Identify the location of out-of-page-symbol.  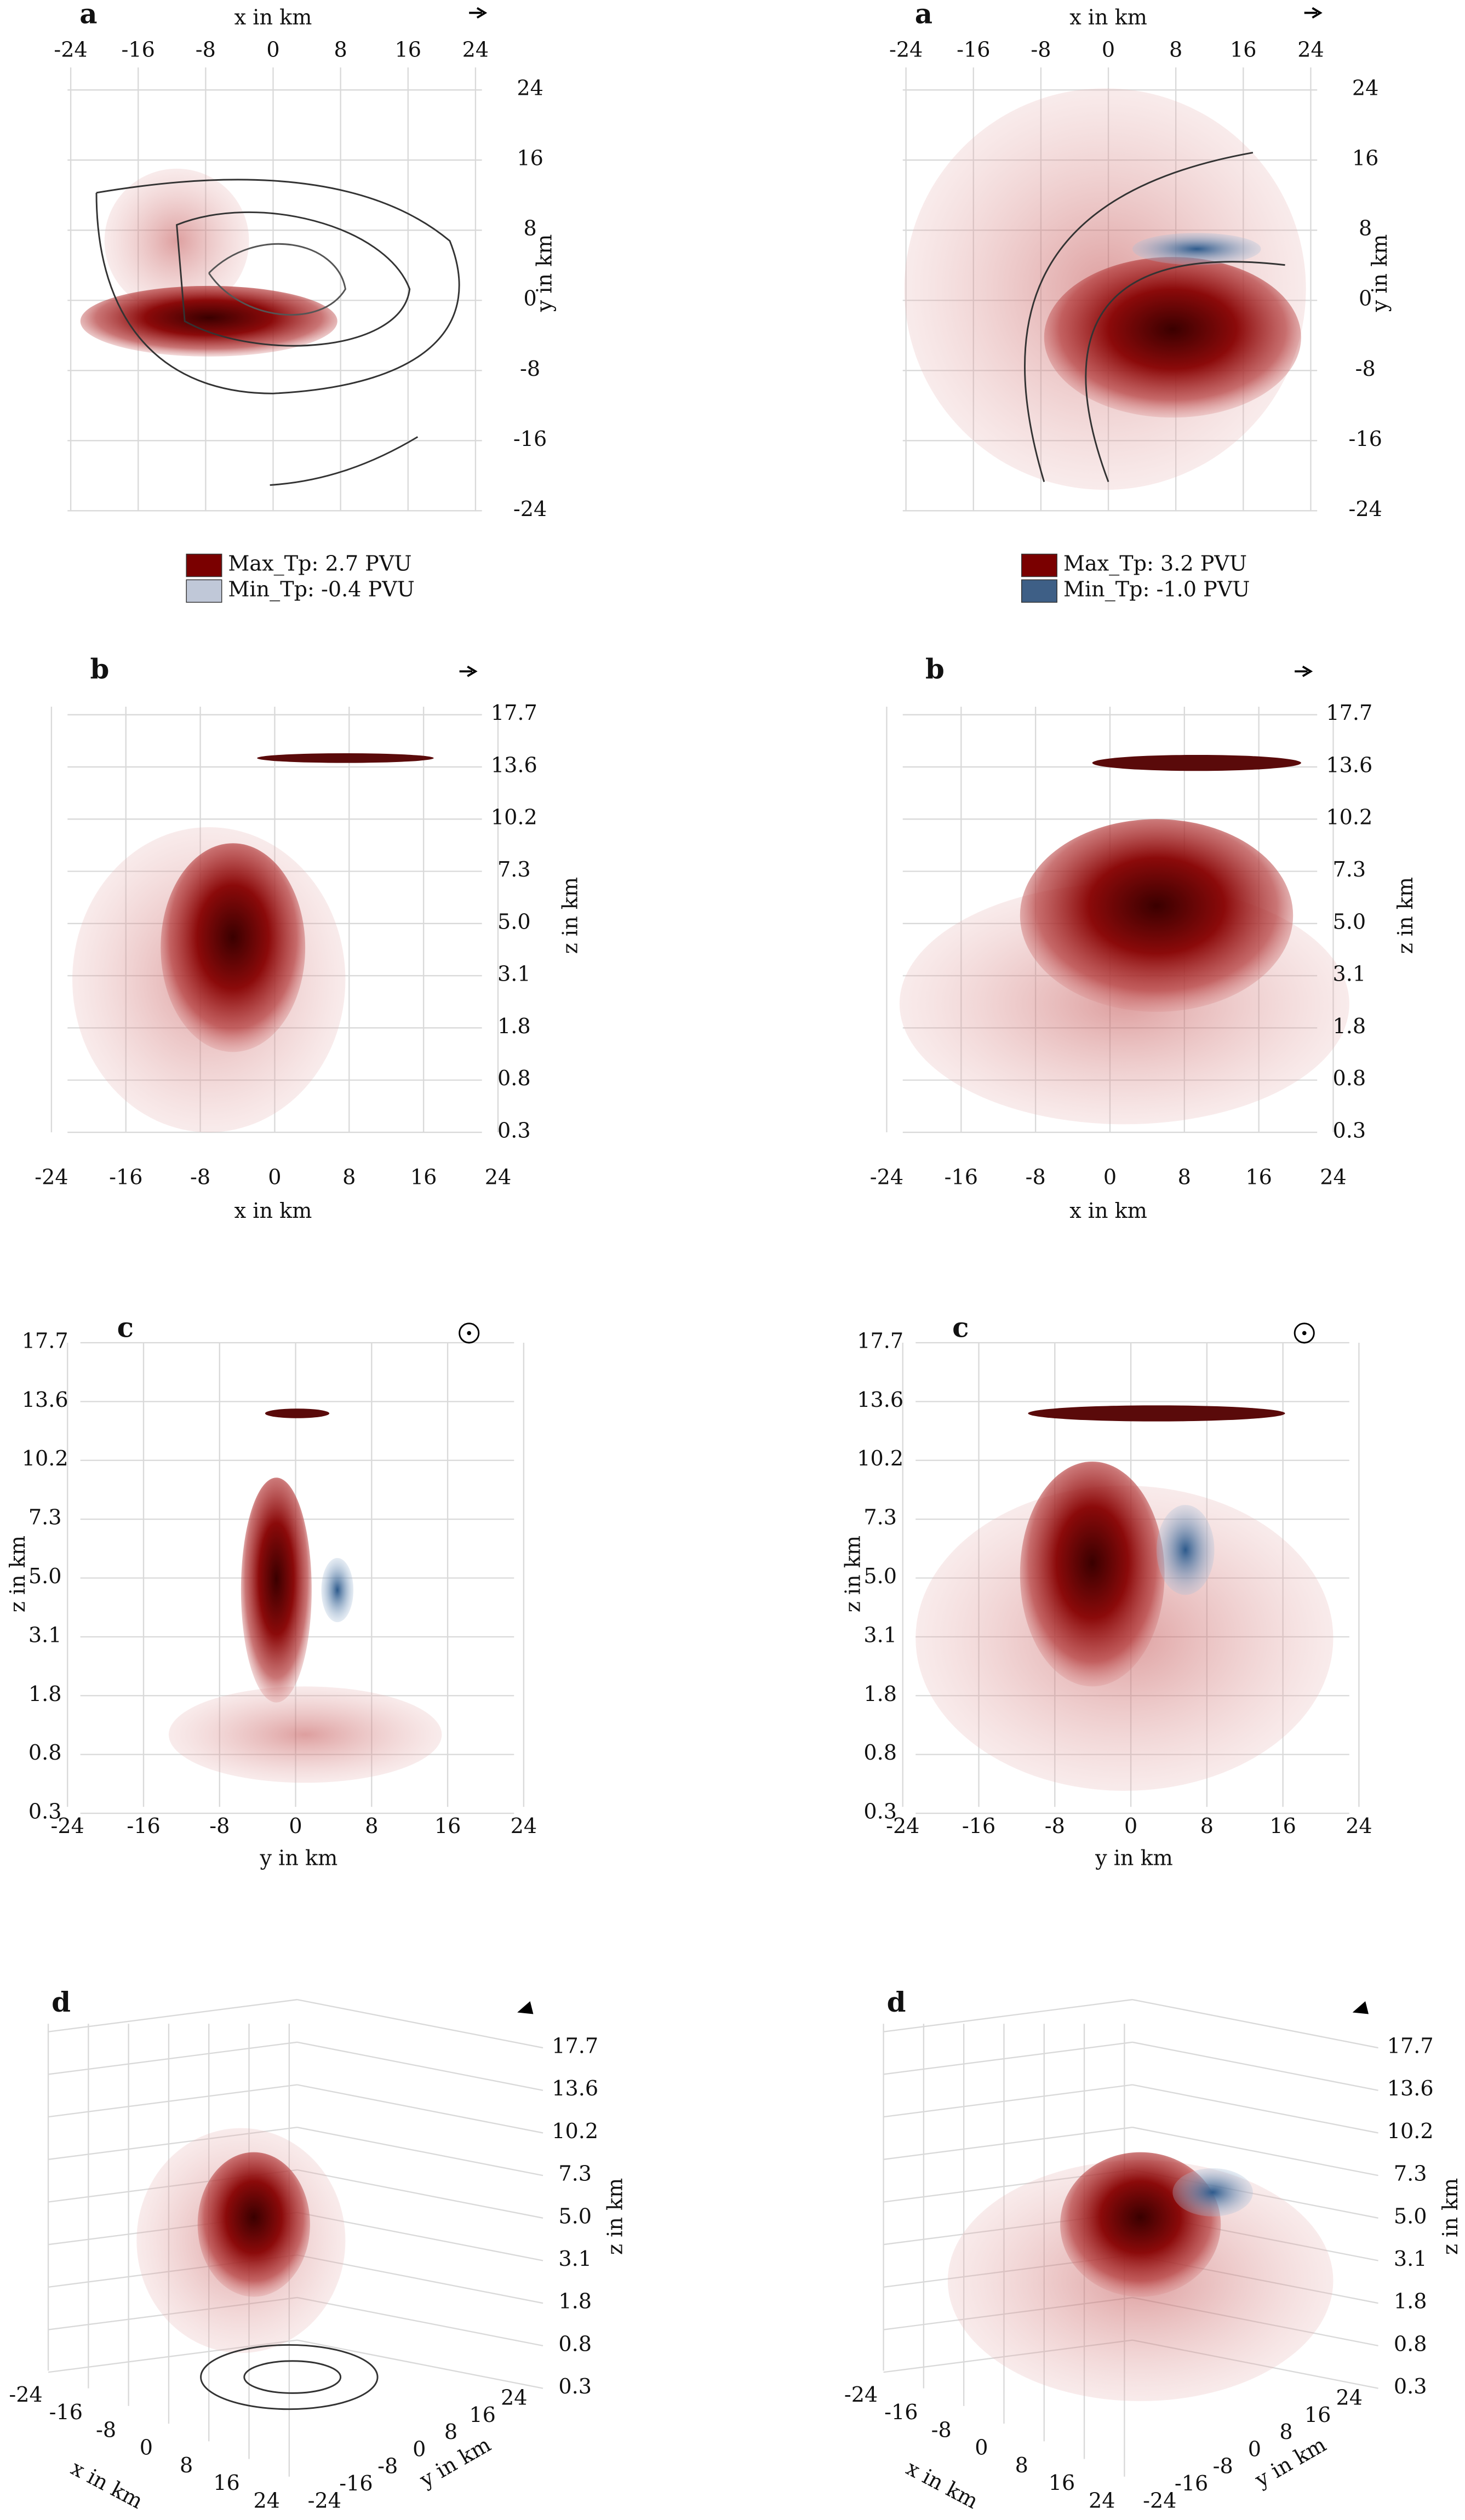
(469, 1333).